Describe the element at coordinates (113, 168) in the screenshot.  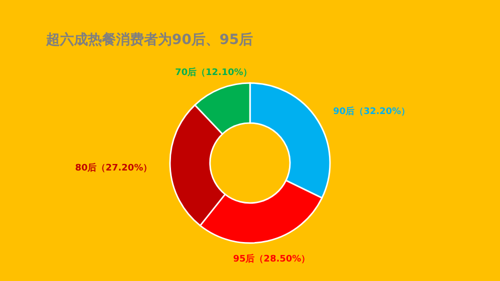
I see `slice-label: 80后（27.20%）` at that location.